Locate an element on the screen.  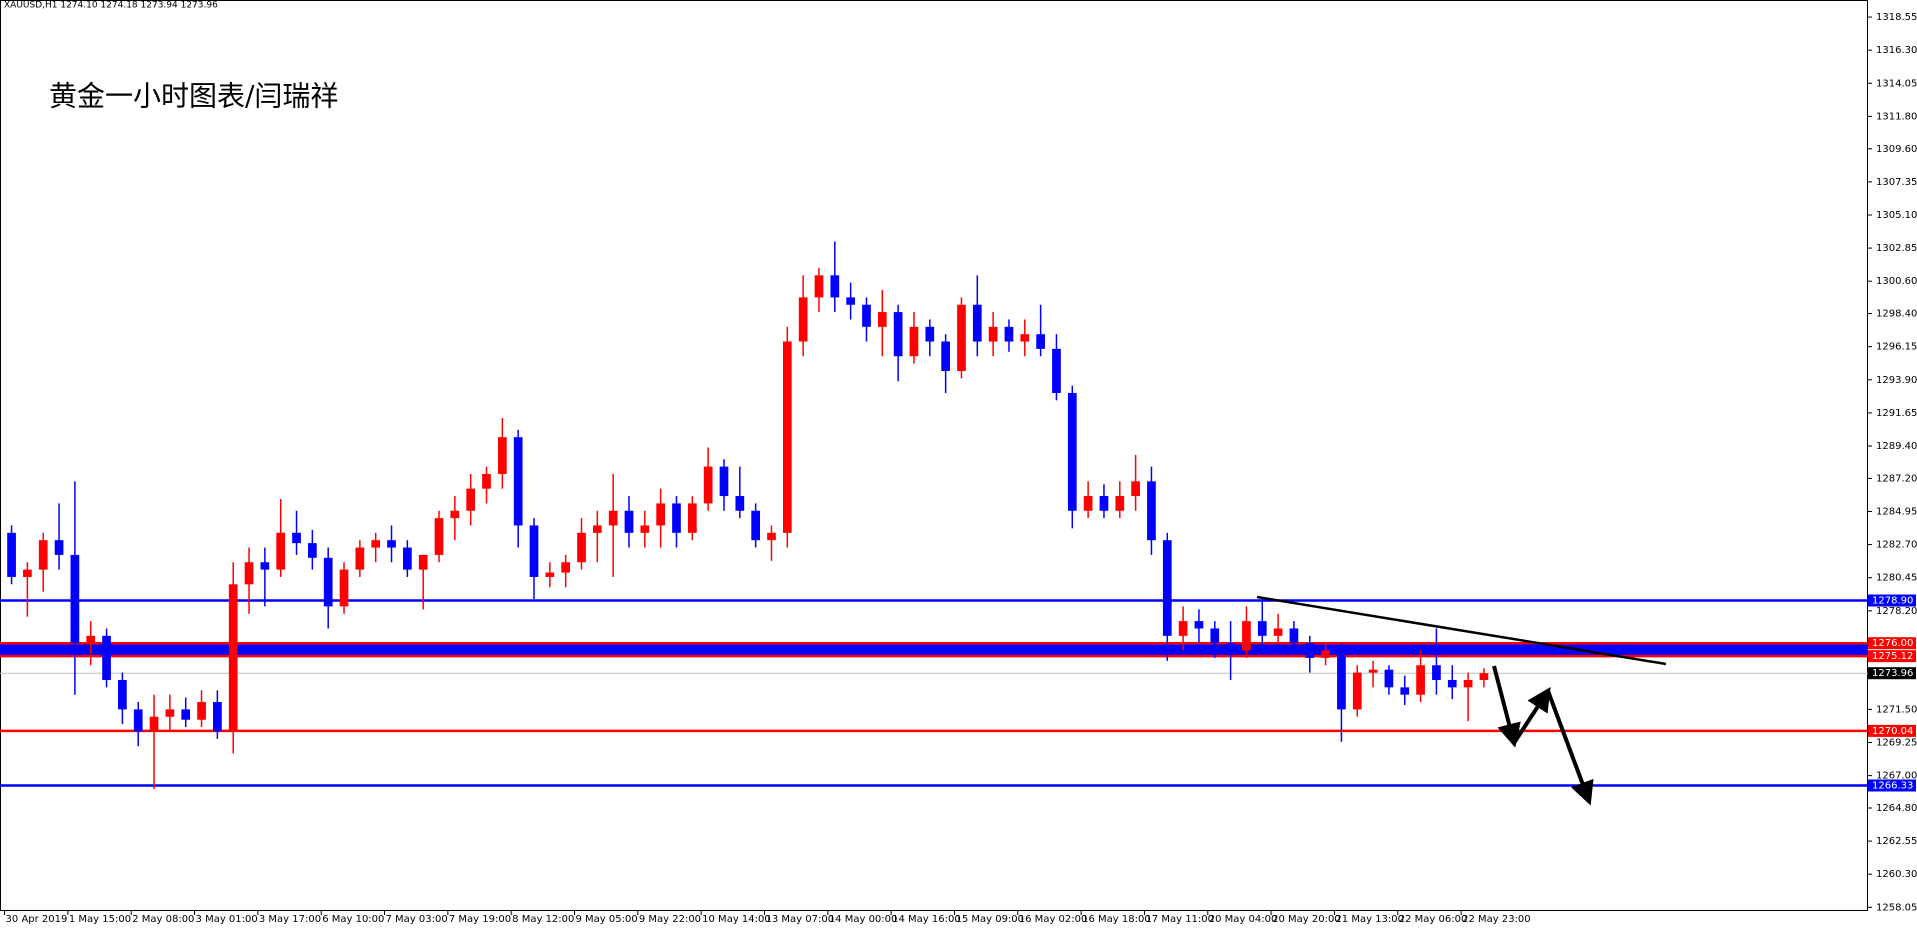
x-tick-label: 1 May 15:00 is located at coordinates (100, 919).